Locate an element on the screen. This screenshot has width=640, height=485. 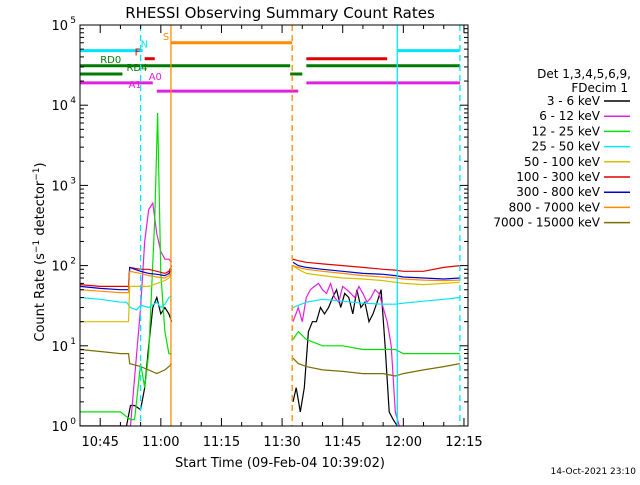
flag-label-n: N is located at coordinates (144, 45).